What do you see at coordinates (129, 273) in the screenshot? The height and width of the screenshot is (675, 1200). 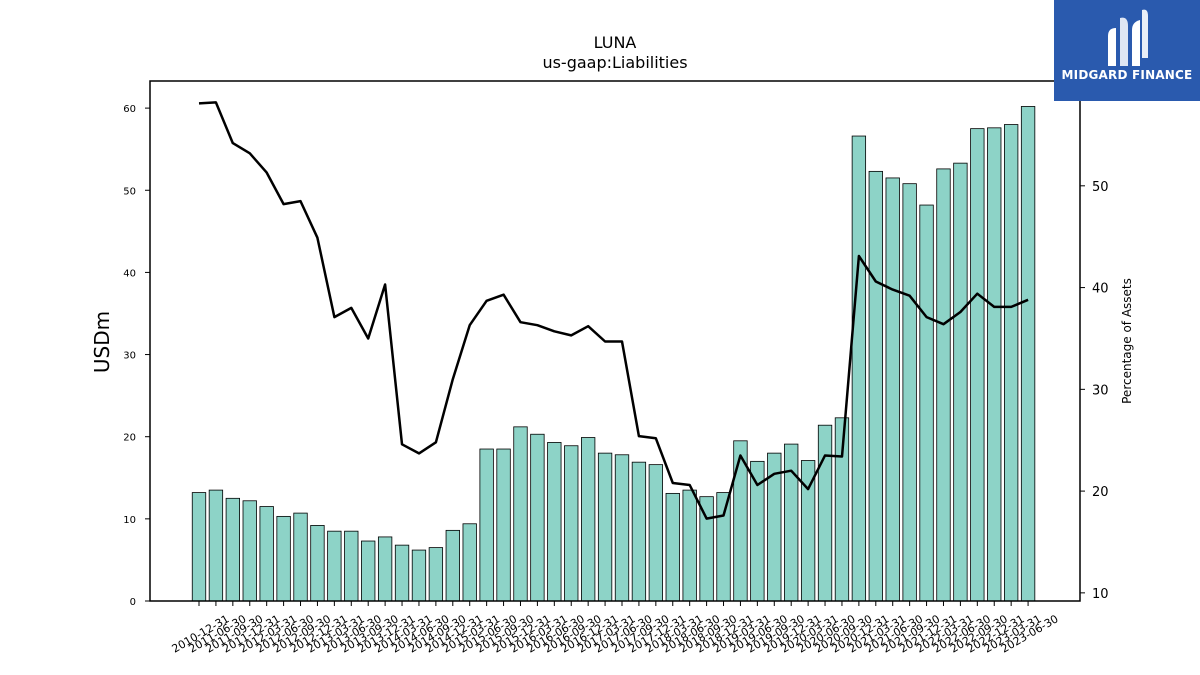 I see `y-tick-label: 40` at bounding box center [129, 273].